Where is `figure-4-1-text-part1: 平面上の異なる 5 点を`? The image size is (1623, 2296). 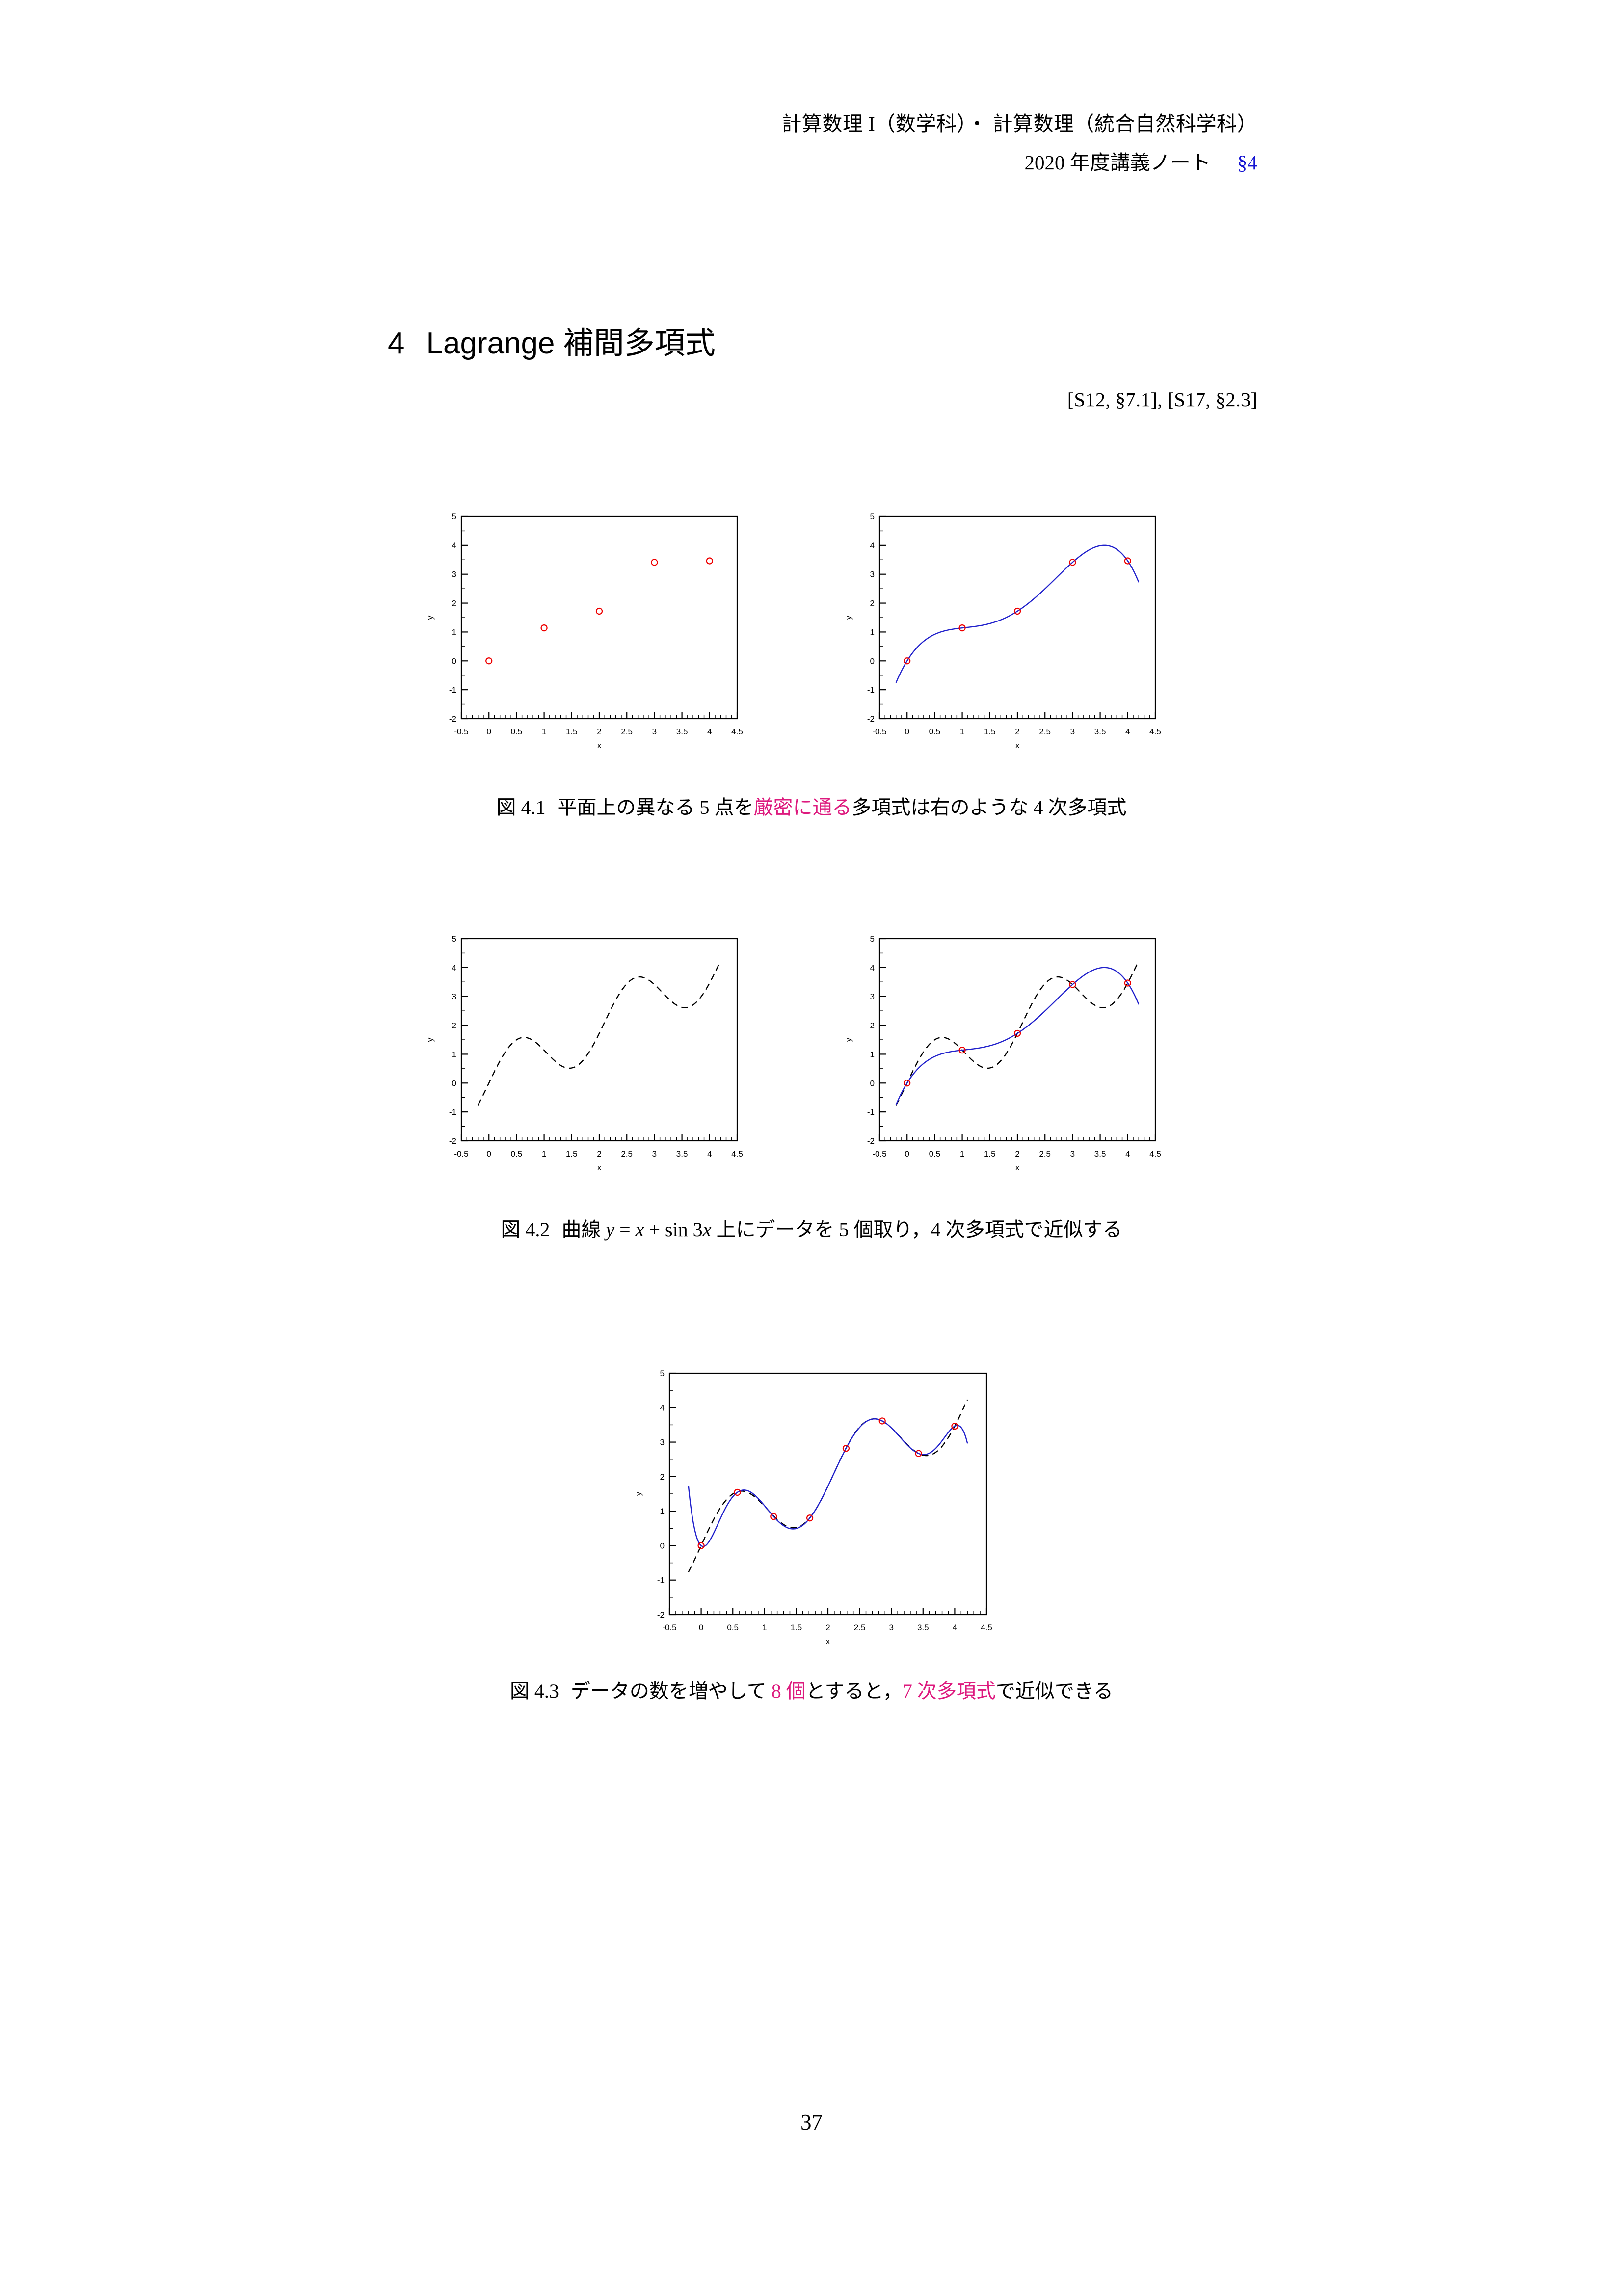 figure-4-1-text-part1: 平面上の異なる 5 点を is located at coordinates (655, 807).